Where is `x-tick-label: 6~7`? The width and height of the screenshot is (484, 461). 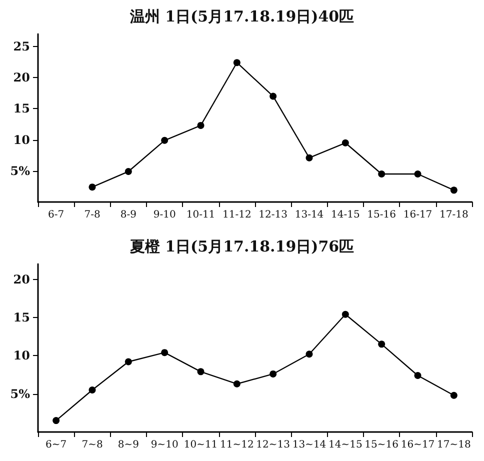 x-tick-label: 6~7 is located at coordinates (56, 445).